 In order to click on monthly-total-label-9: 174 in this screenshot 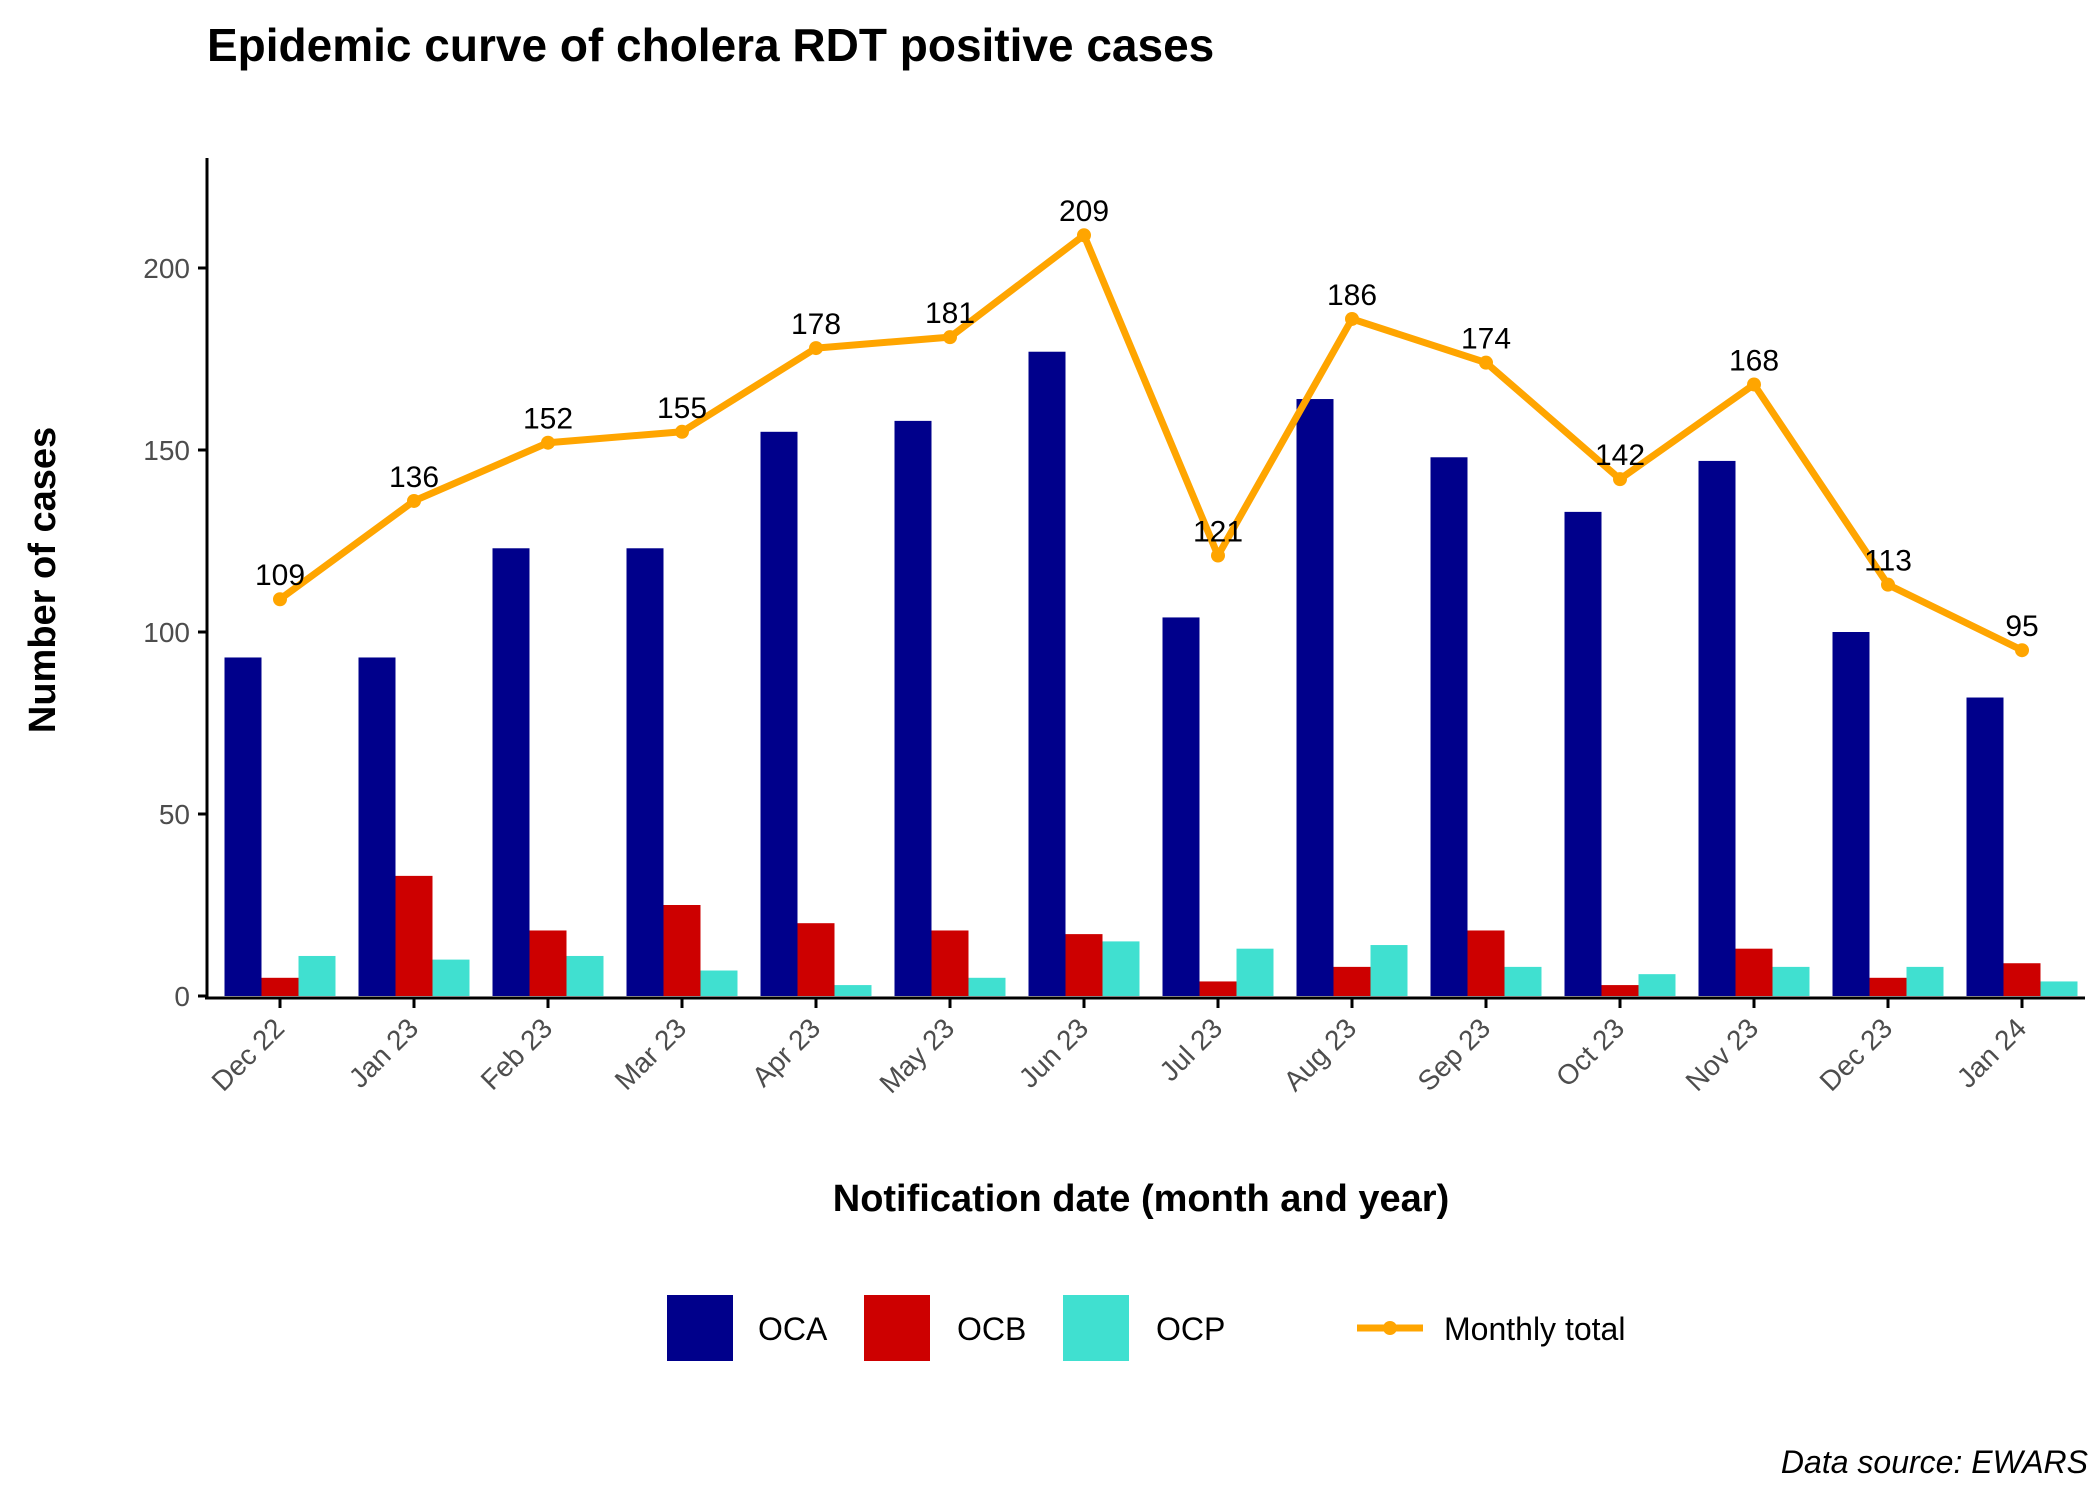, I will do `click(1486, 339)`.